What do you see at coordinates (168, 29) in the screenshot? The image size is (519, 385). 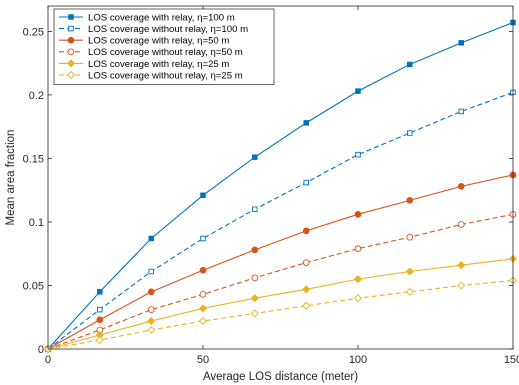 I see `legend-label: LOS coverage without relay, η=100 m` at bounding box center [168, 29].